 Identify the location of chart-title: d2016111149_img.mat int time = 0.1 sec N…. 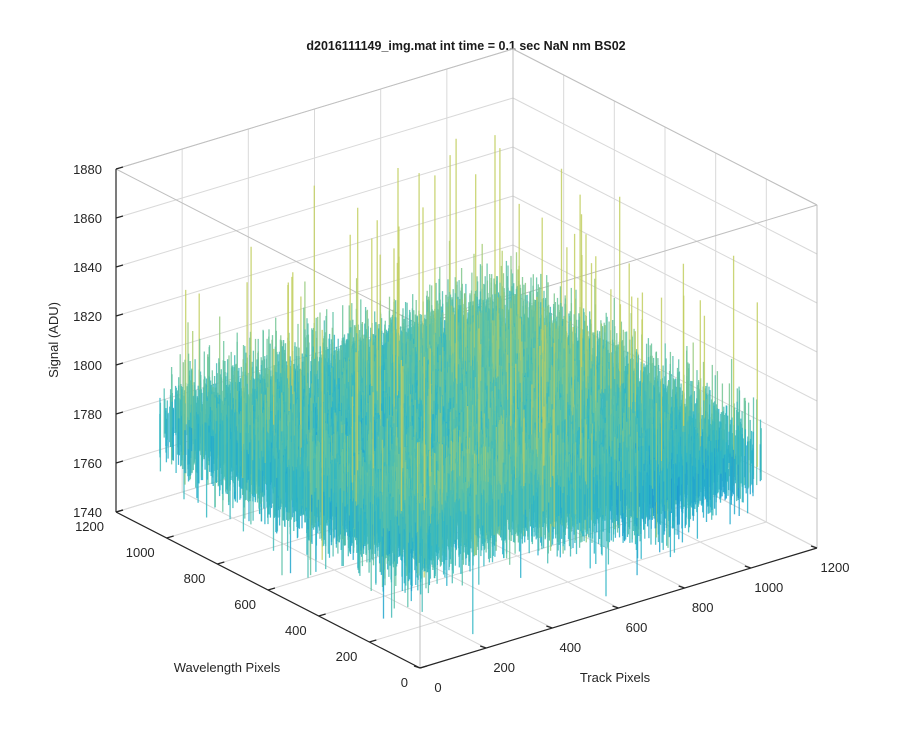
(465, 46).